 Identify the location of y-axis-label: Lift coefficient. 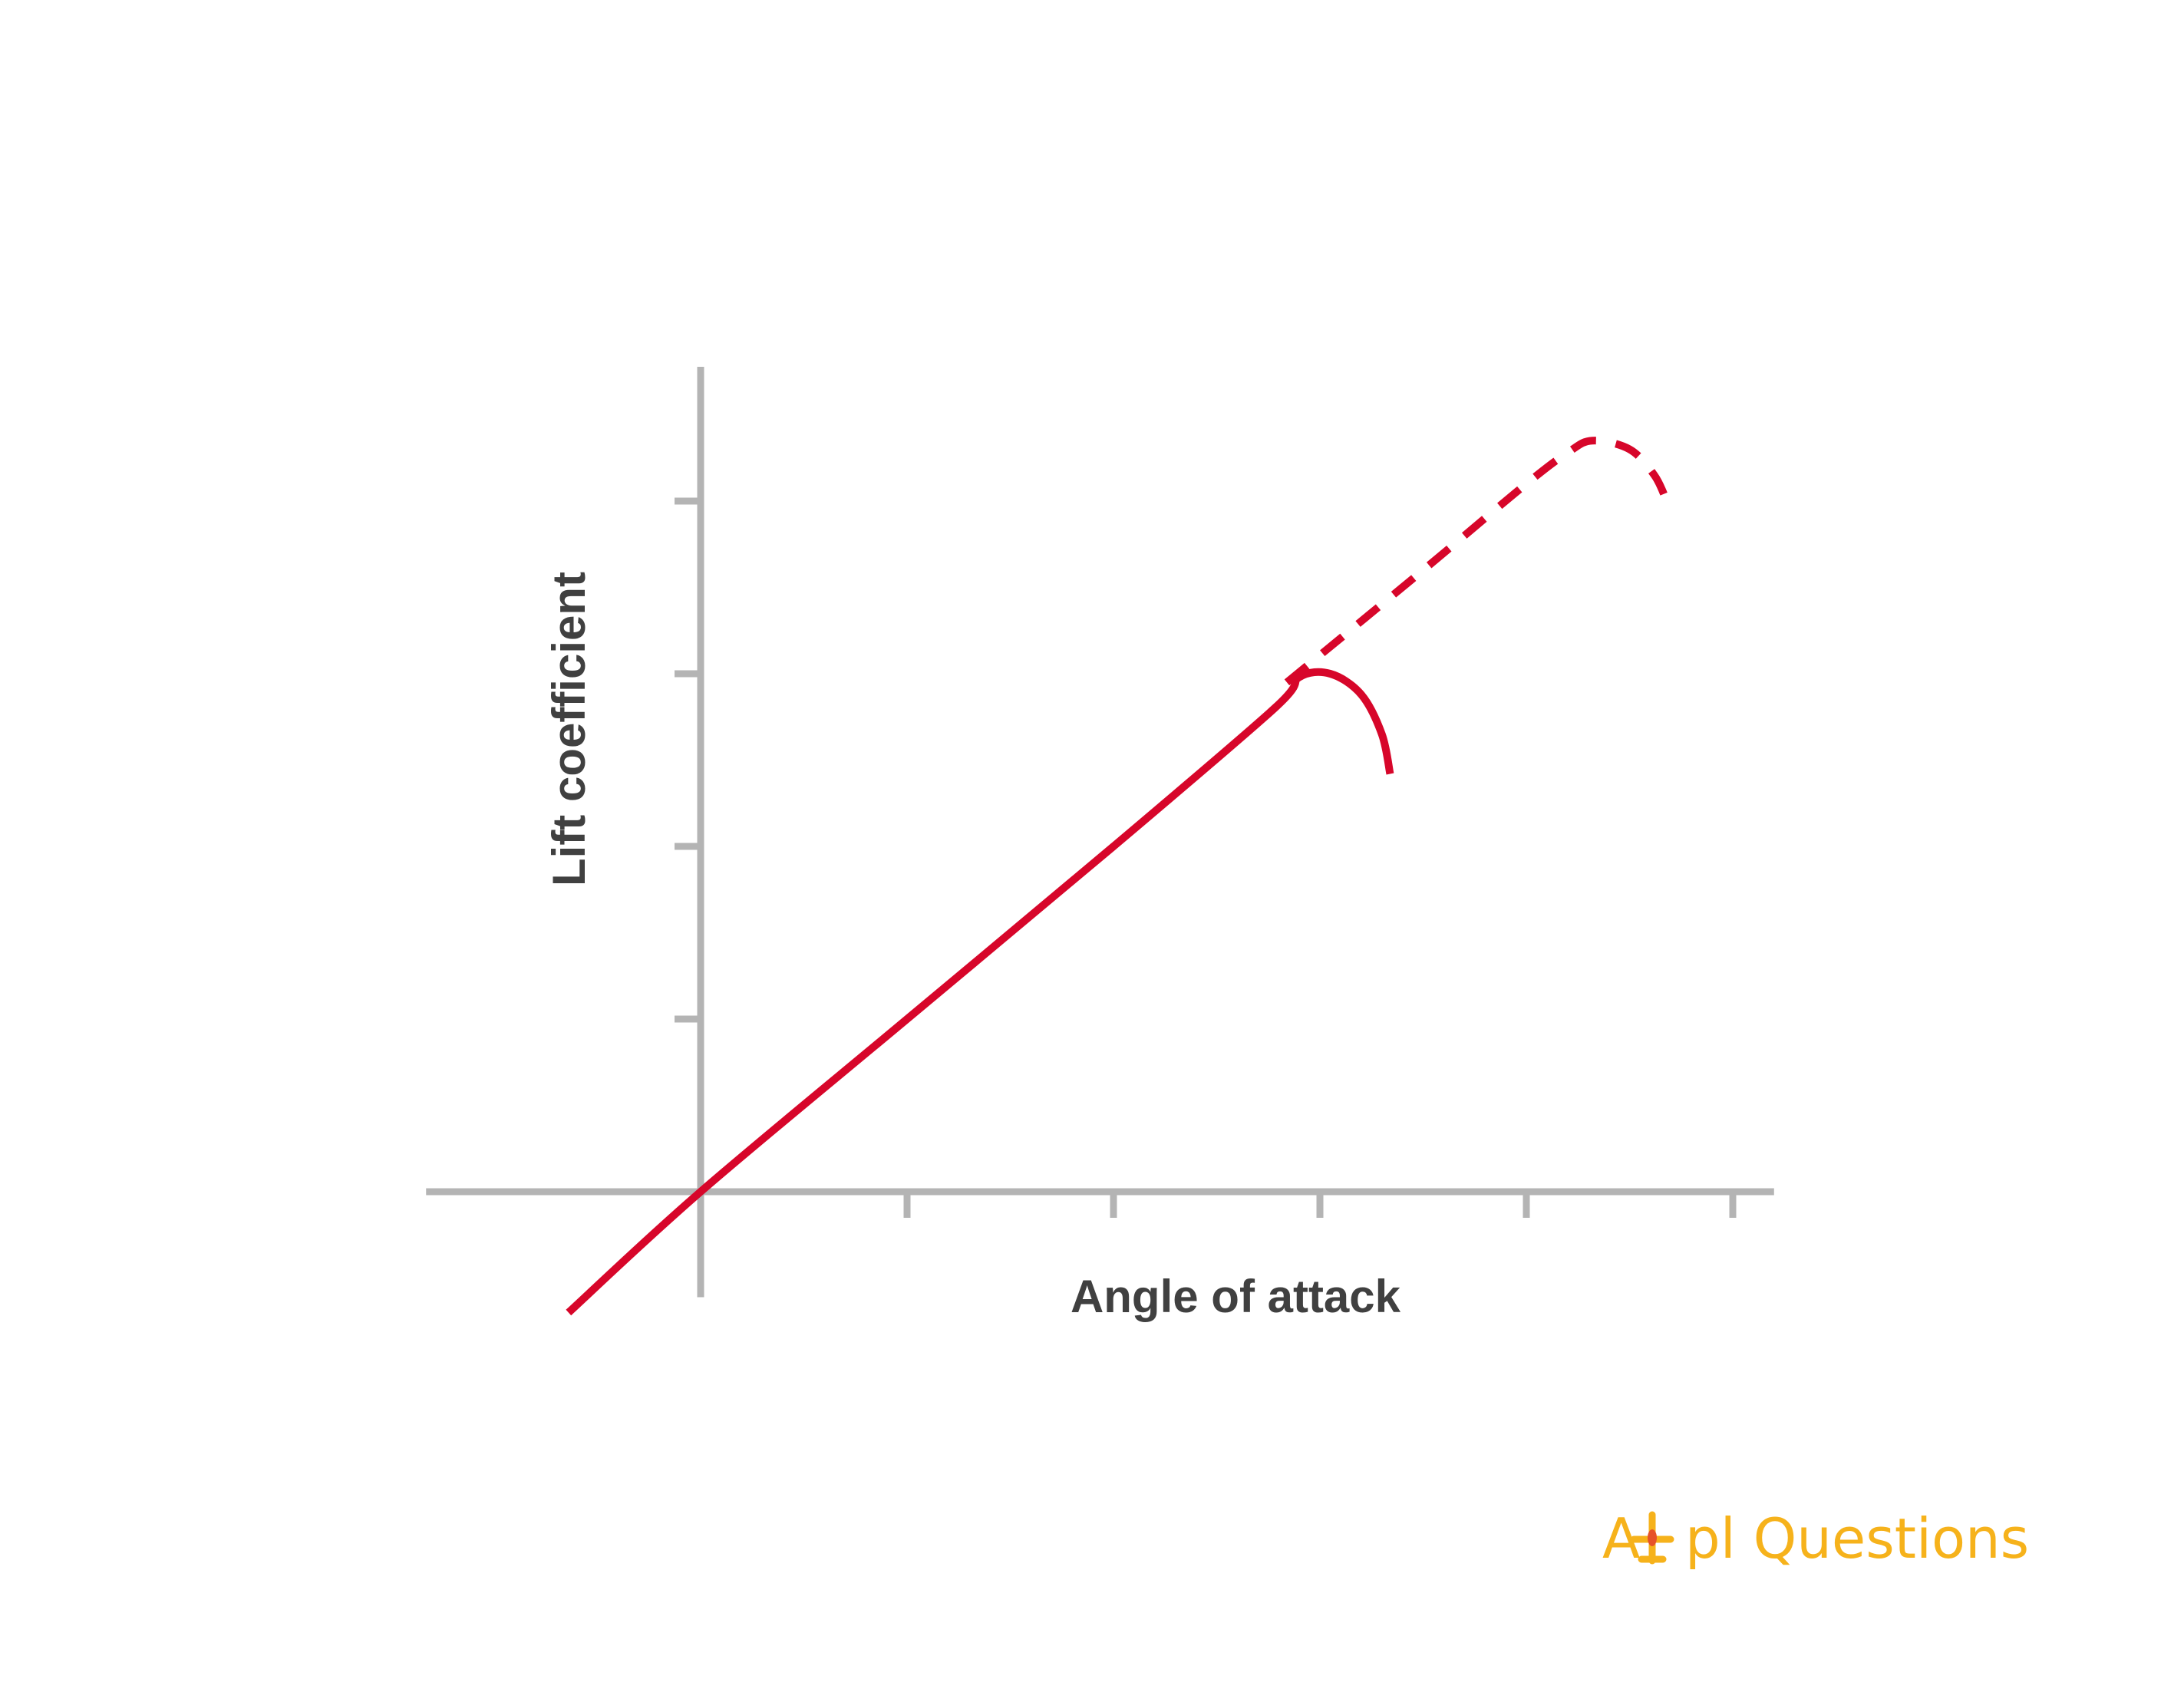
(569, 729).